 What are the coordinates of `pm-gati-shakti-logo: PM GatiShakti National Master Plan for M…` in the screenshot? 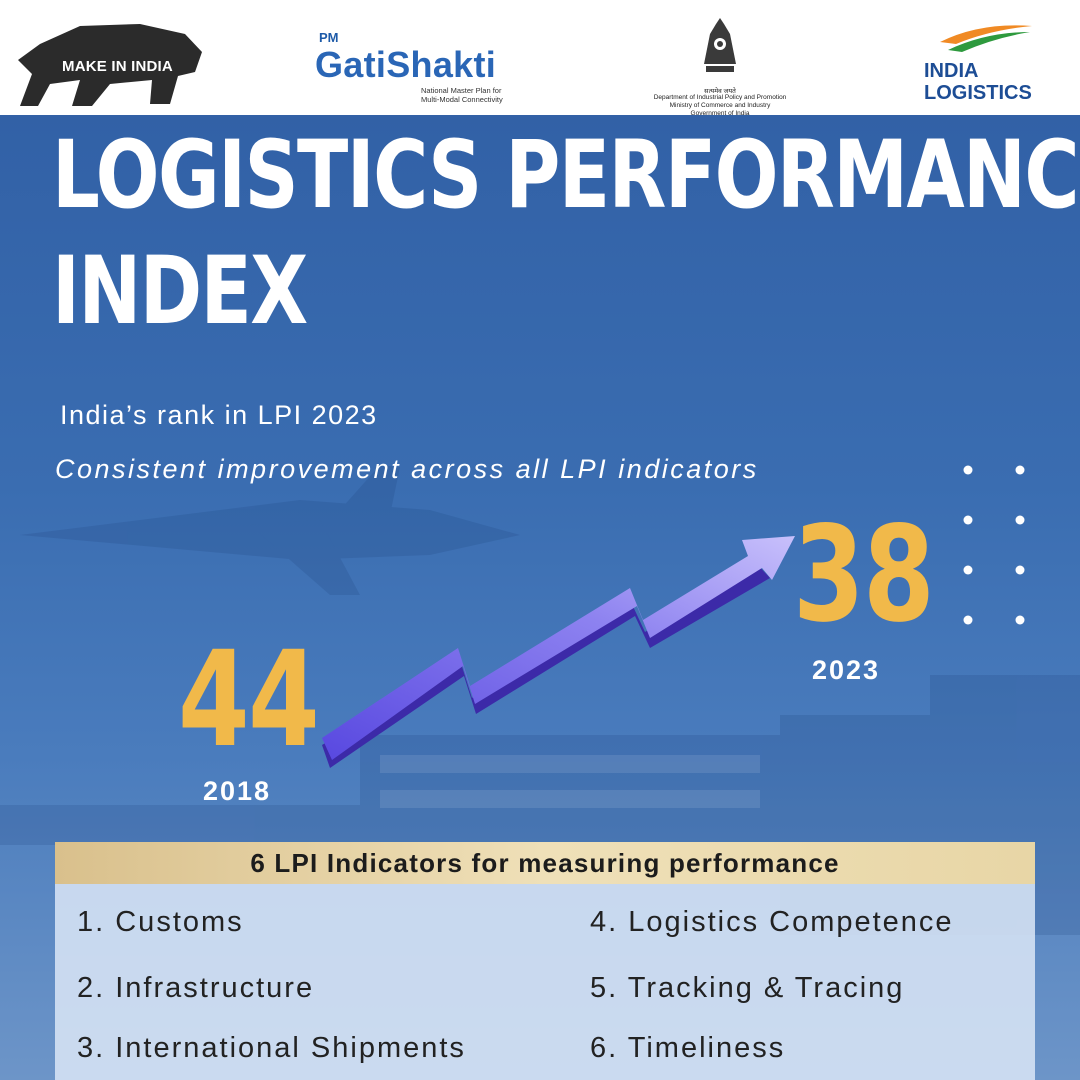 It's located at (422, 70).